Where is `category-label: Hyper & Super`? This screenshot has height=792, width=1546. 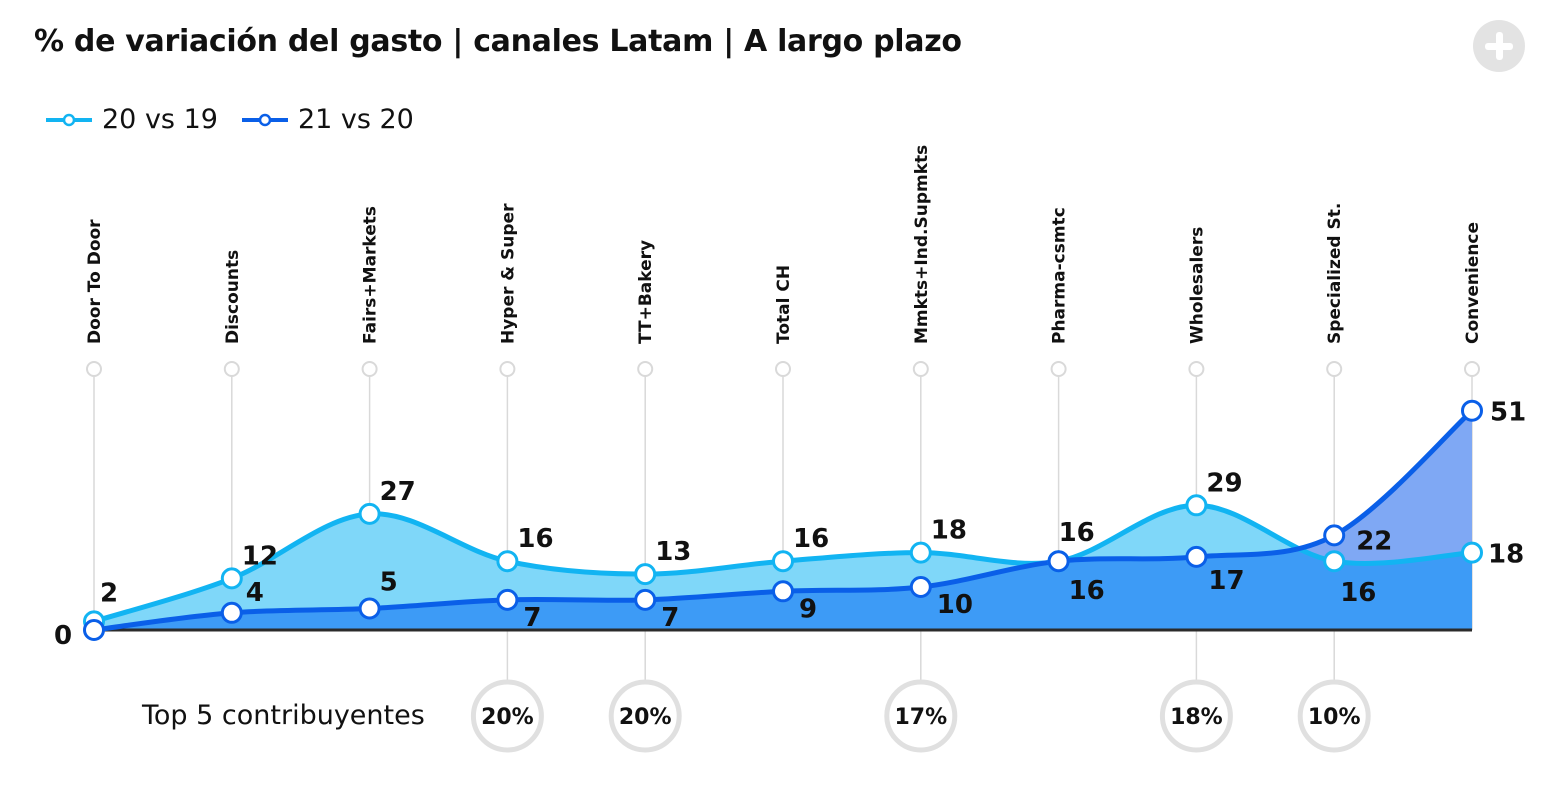 category-label: Hyper & Super is located at coordinates (508, 273).